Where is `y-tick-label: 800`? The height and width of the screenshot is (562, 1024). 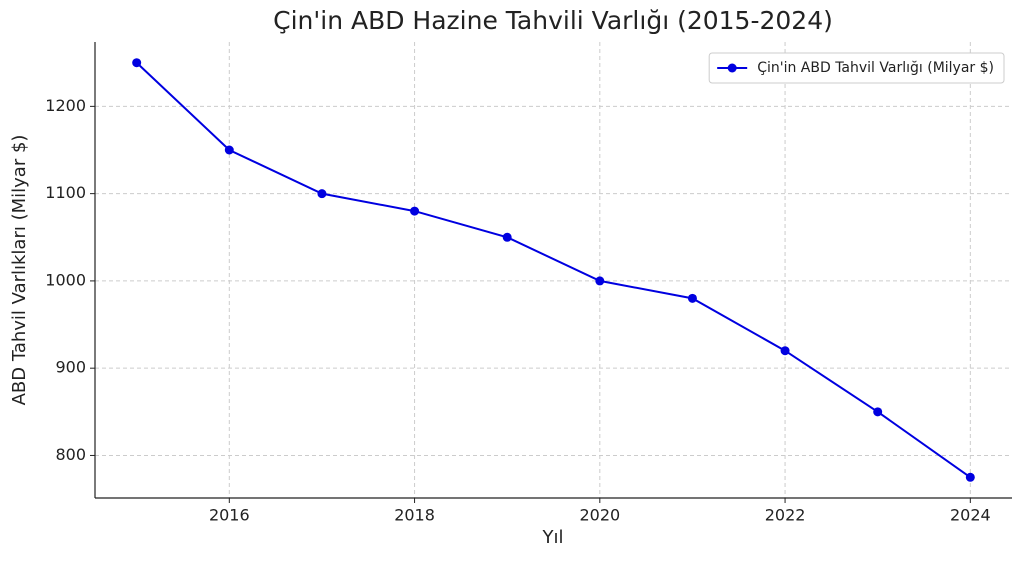 y-tick-label: 800 is located at coordinates (70, 454).